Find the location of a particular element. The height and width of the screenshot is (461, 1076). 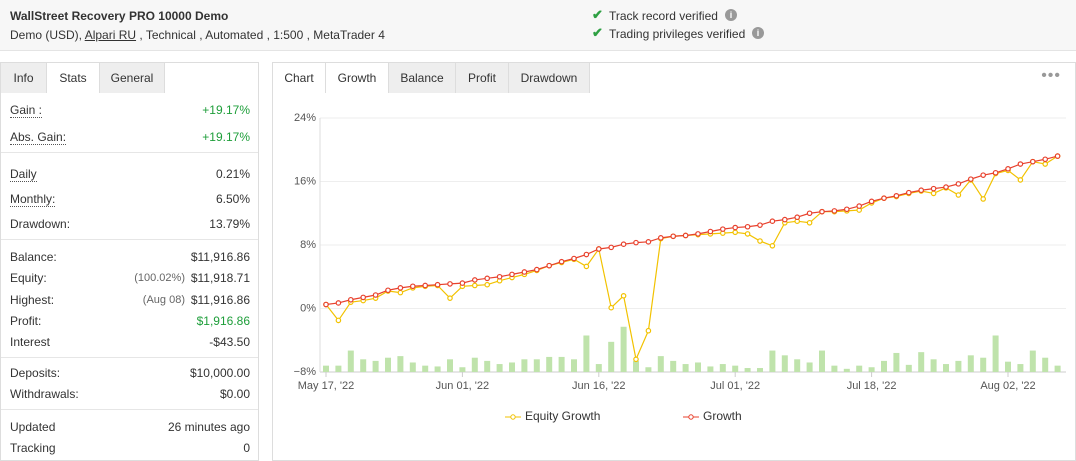

stat-value: 6.50% is located at coordinates (232, 199).